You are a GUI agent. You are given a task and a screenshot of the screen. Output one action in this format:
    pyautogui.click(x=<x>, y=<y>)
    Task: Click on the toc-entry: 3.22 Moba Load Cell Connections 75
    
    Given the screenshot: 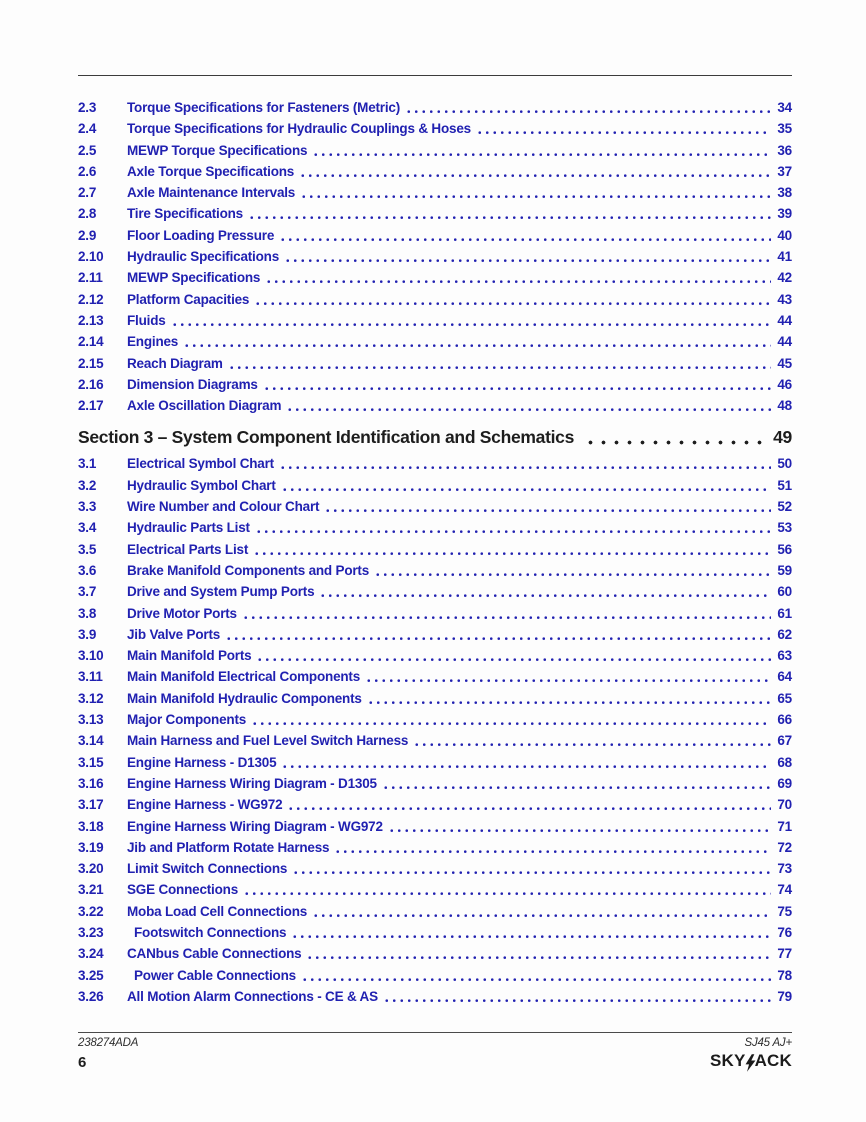 What is the action you would take?
    pyautogui.click(x=435, y=911)
    